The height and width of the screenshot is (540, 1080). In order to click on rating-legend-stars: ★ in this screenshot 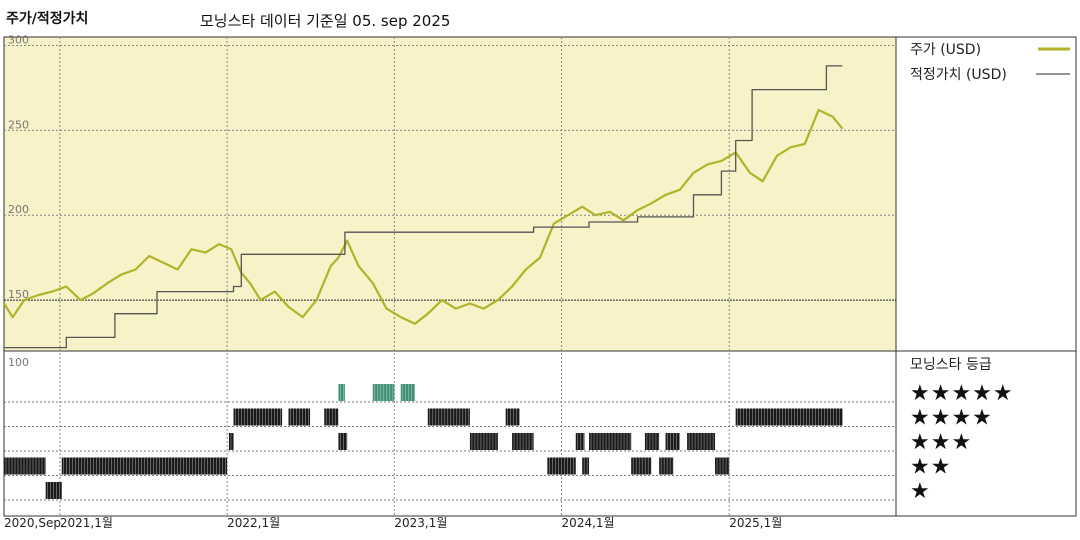, I will do `click(920, 491)`.